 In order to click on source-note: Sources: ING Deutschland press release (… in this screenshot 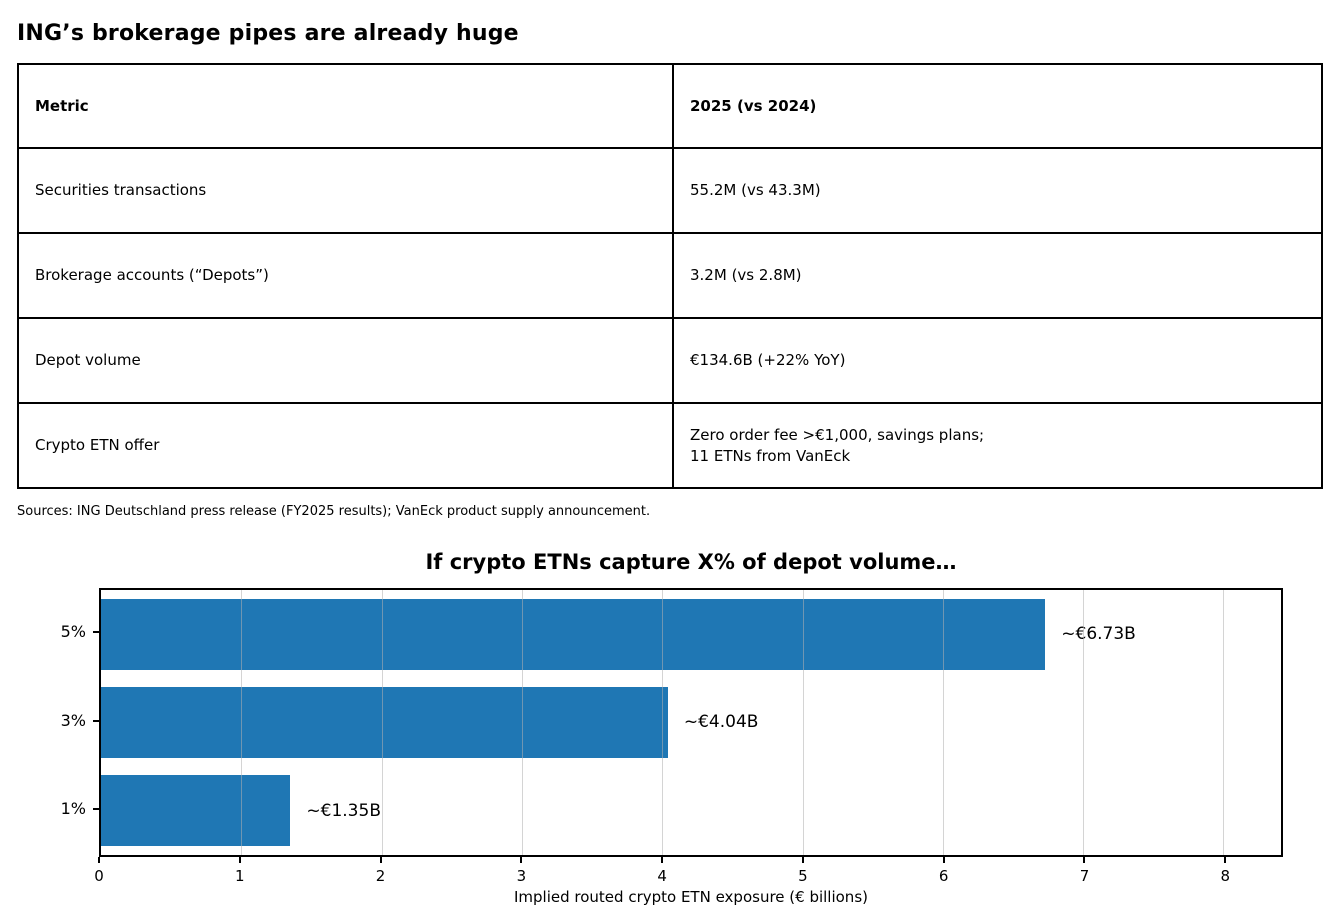, I will do `click(334, 511)`.